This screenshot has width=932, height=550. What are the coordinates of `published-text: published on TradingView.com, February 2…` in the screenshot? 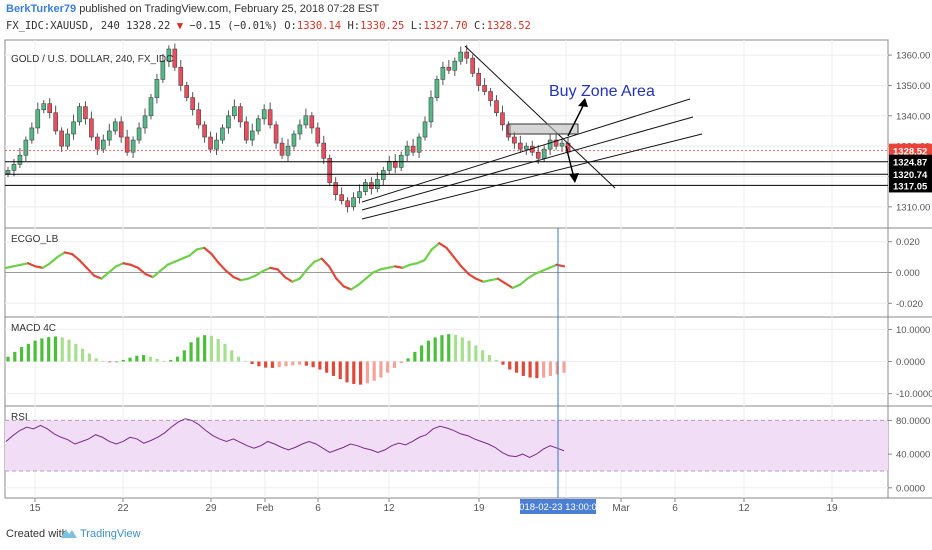 It's located at (229, 9).